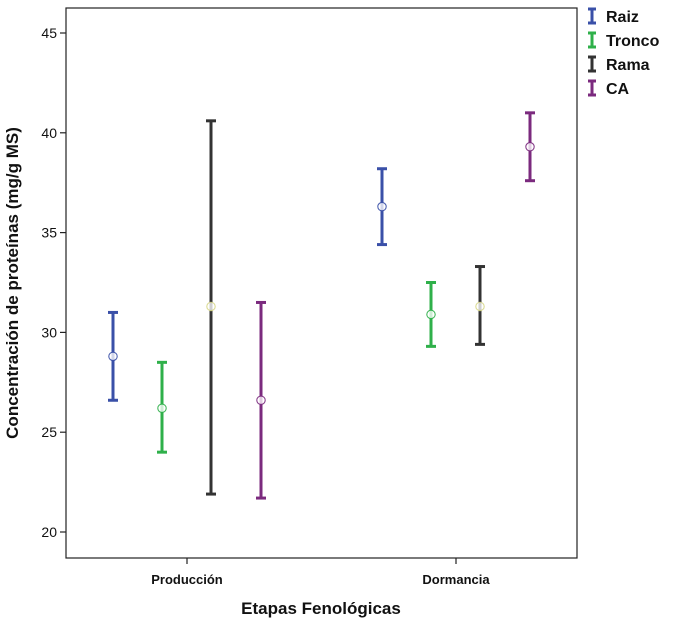 This screenshot has width=681, height=627. Describe the element at coordinates (49, 233) in the screenshot. I see `y-tick-label: 35` at that location.